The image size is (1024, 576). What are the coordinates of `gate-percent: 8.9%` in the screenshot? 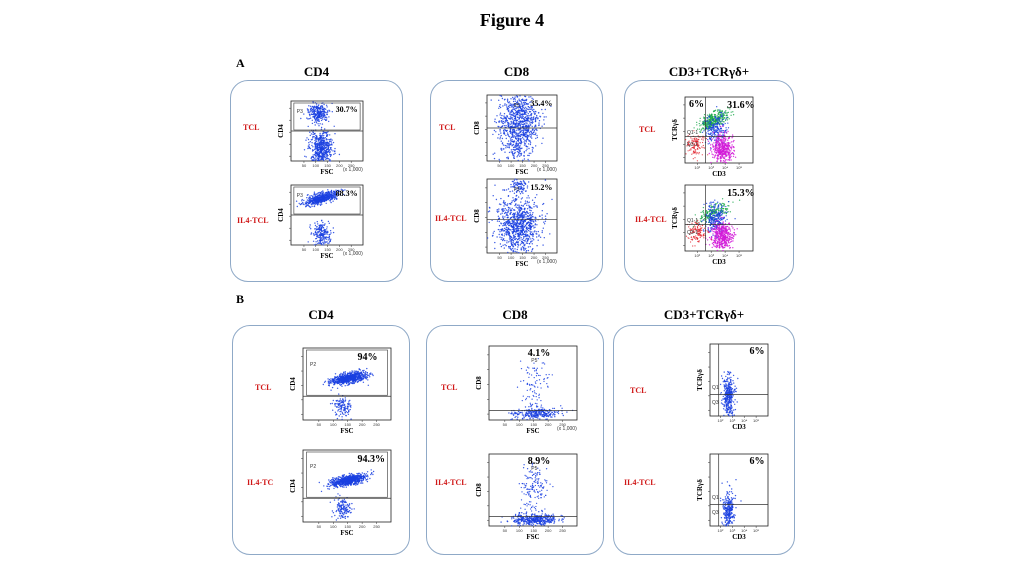 It's located at (539, 461).